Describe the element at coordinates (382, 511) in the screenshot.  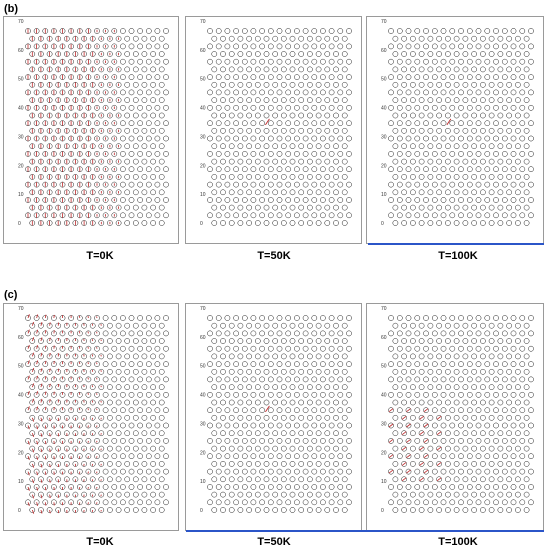
I see `y-tick-label: 0` at that location.